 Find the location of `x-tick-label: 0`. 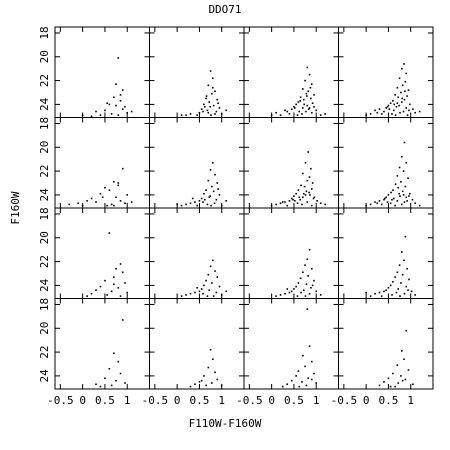

x-tick-label: 0 is located at coordinates (271, 400).